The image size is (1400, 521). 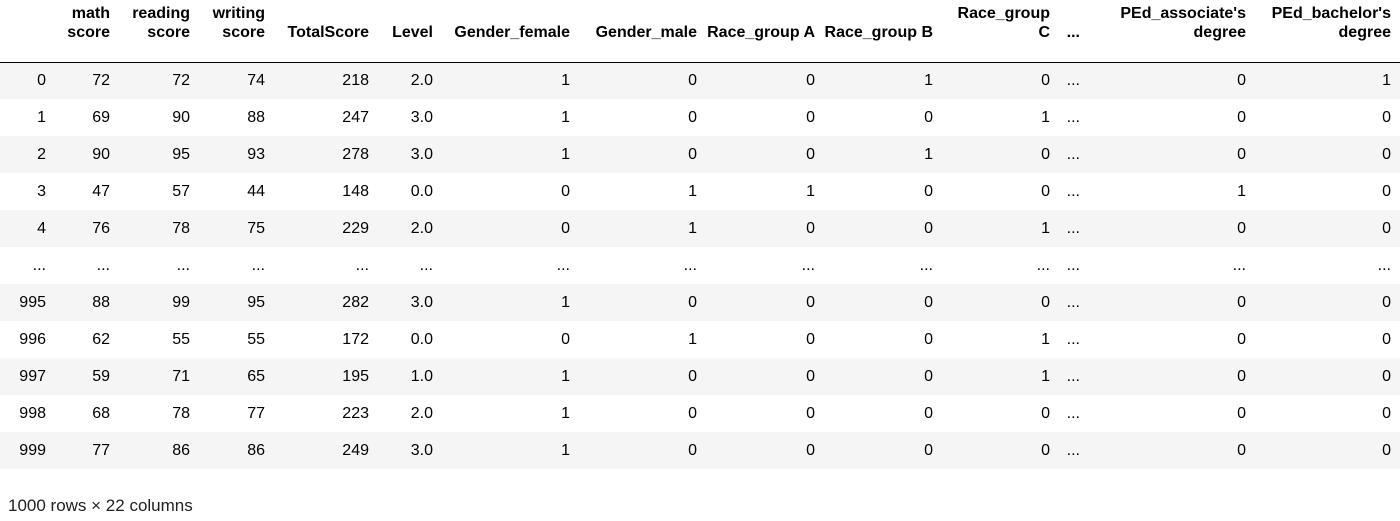 I want to click on table-cell: 62, so click(x=101, y=339).